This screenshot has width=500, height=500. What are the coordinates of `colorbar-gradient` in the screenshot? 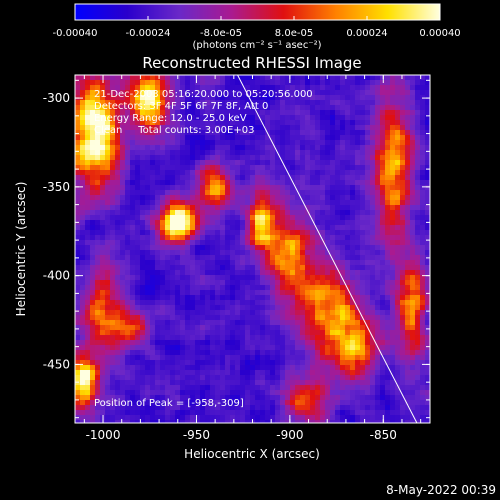 It's located at (257, 12).